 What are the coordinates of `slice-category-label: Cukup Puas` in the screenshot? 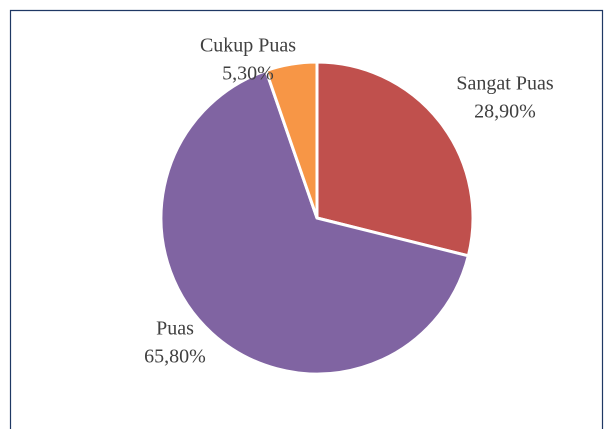 It's located at (248, 46).